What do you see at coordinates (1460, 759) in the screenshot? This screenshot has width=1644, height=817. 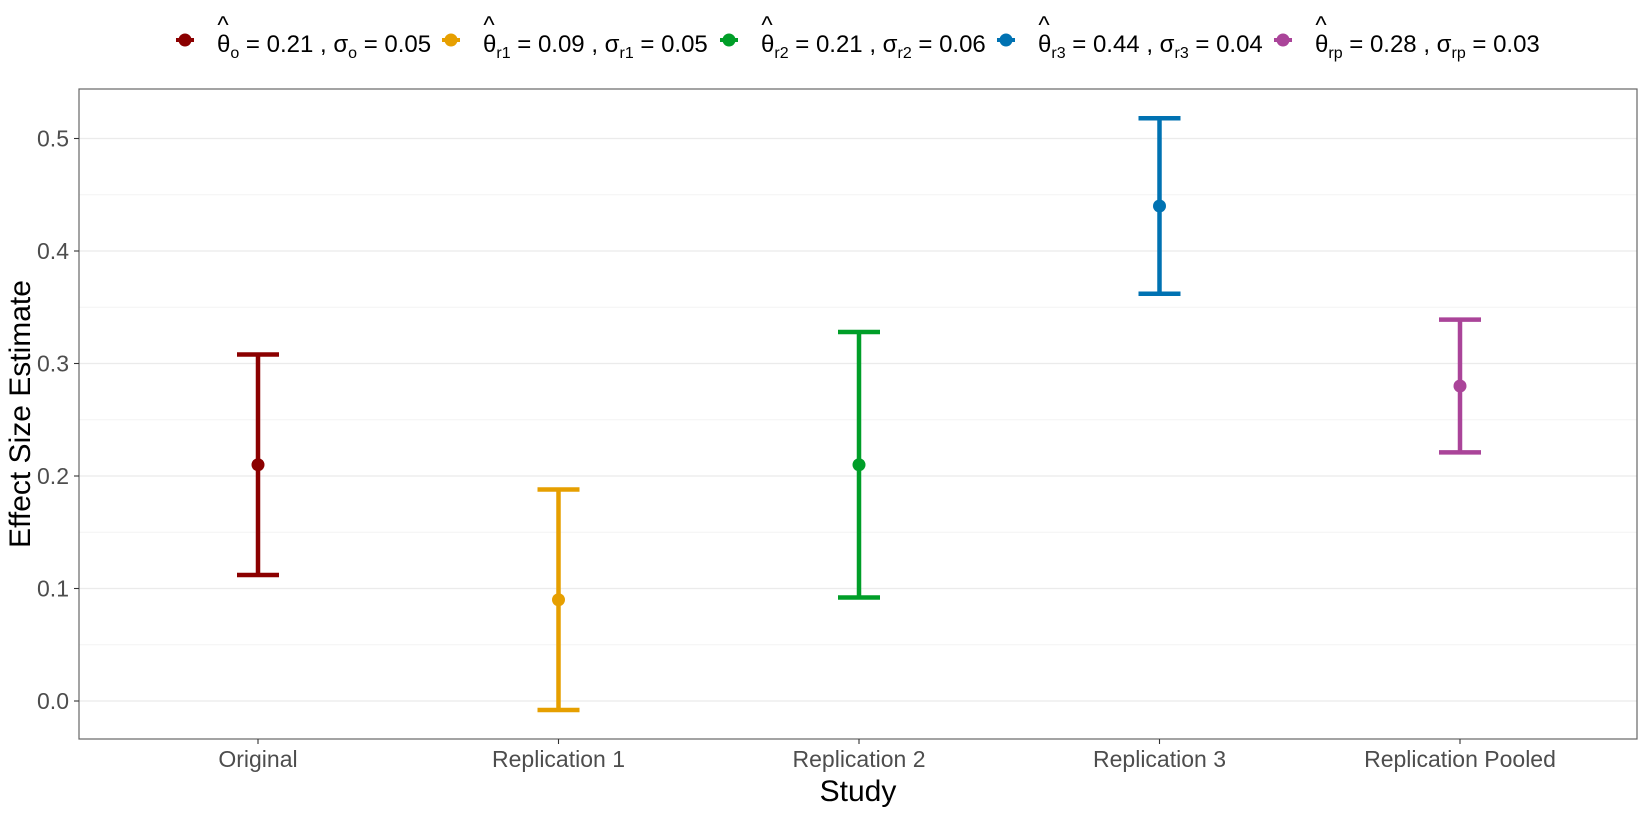 I see `x-tick-label: Replication Pooled` at bounding box center [1460, 759].